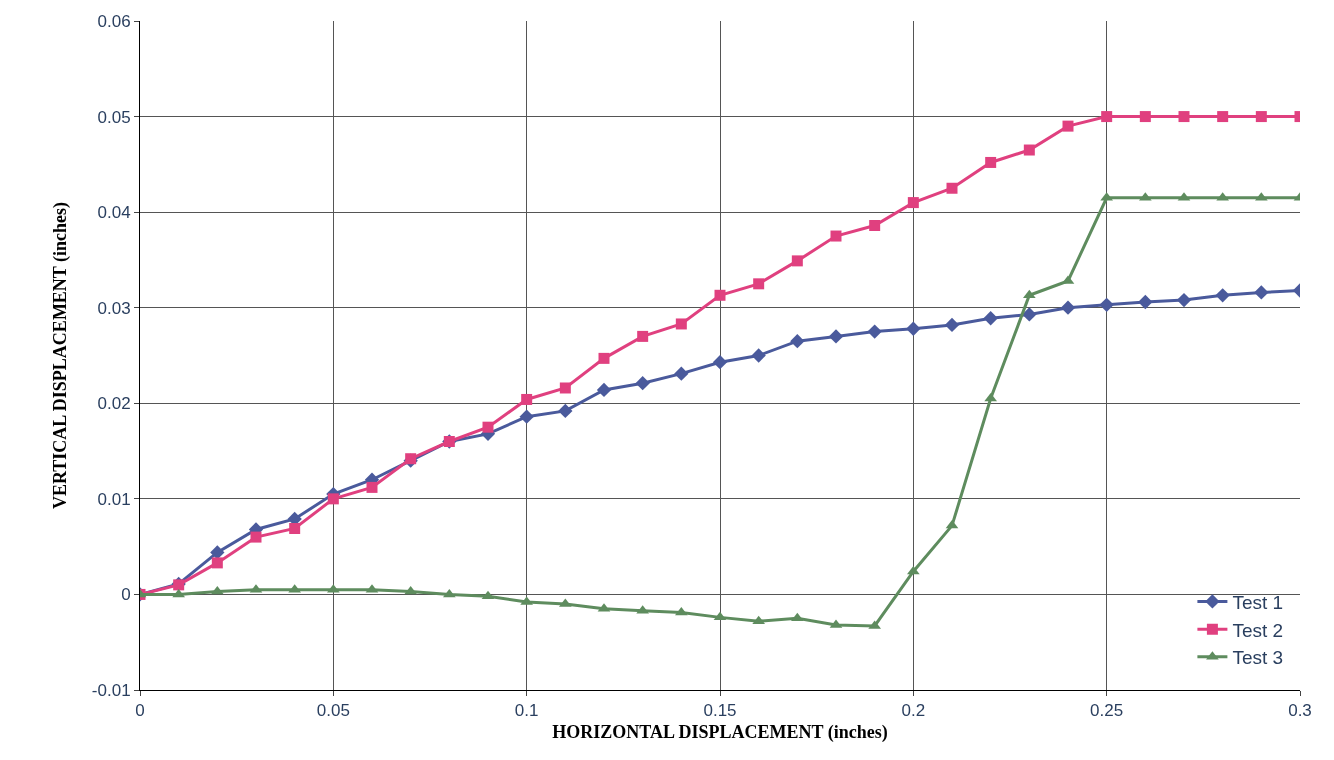 This screenshot has height=760, width=1334. What do you see at coordinates (114, 117) in the screenshot?
I see `y-tick-label: 0.05` at bounding box center [114, 117].